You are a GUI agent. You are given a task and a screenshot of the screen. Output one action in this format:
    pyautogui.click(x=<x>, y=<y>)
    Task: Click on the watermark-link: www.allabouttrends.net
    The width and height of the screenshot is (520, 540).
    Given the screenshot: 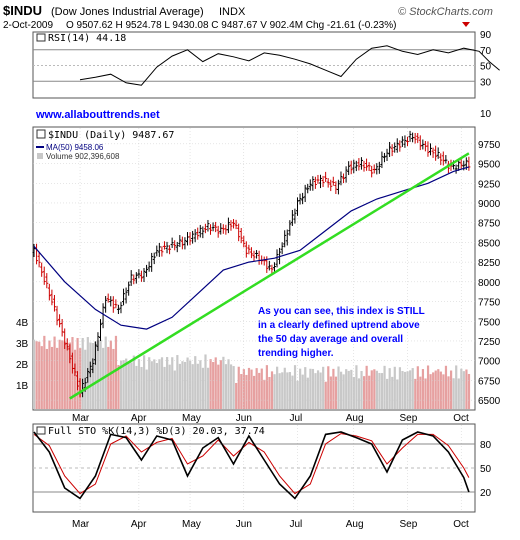 What is the action you would take?
    pyautogui.click(x=97, y=115)
    